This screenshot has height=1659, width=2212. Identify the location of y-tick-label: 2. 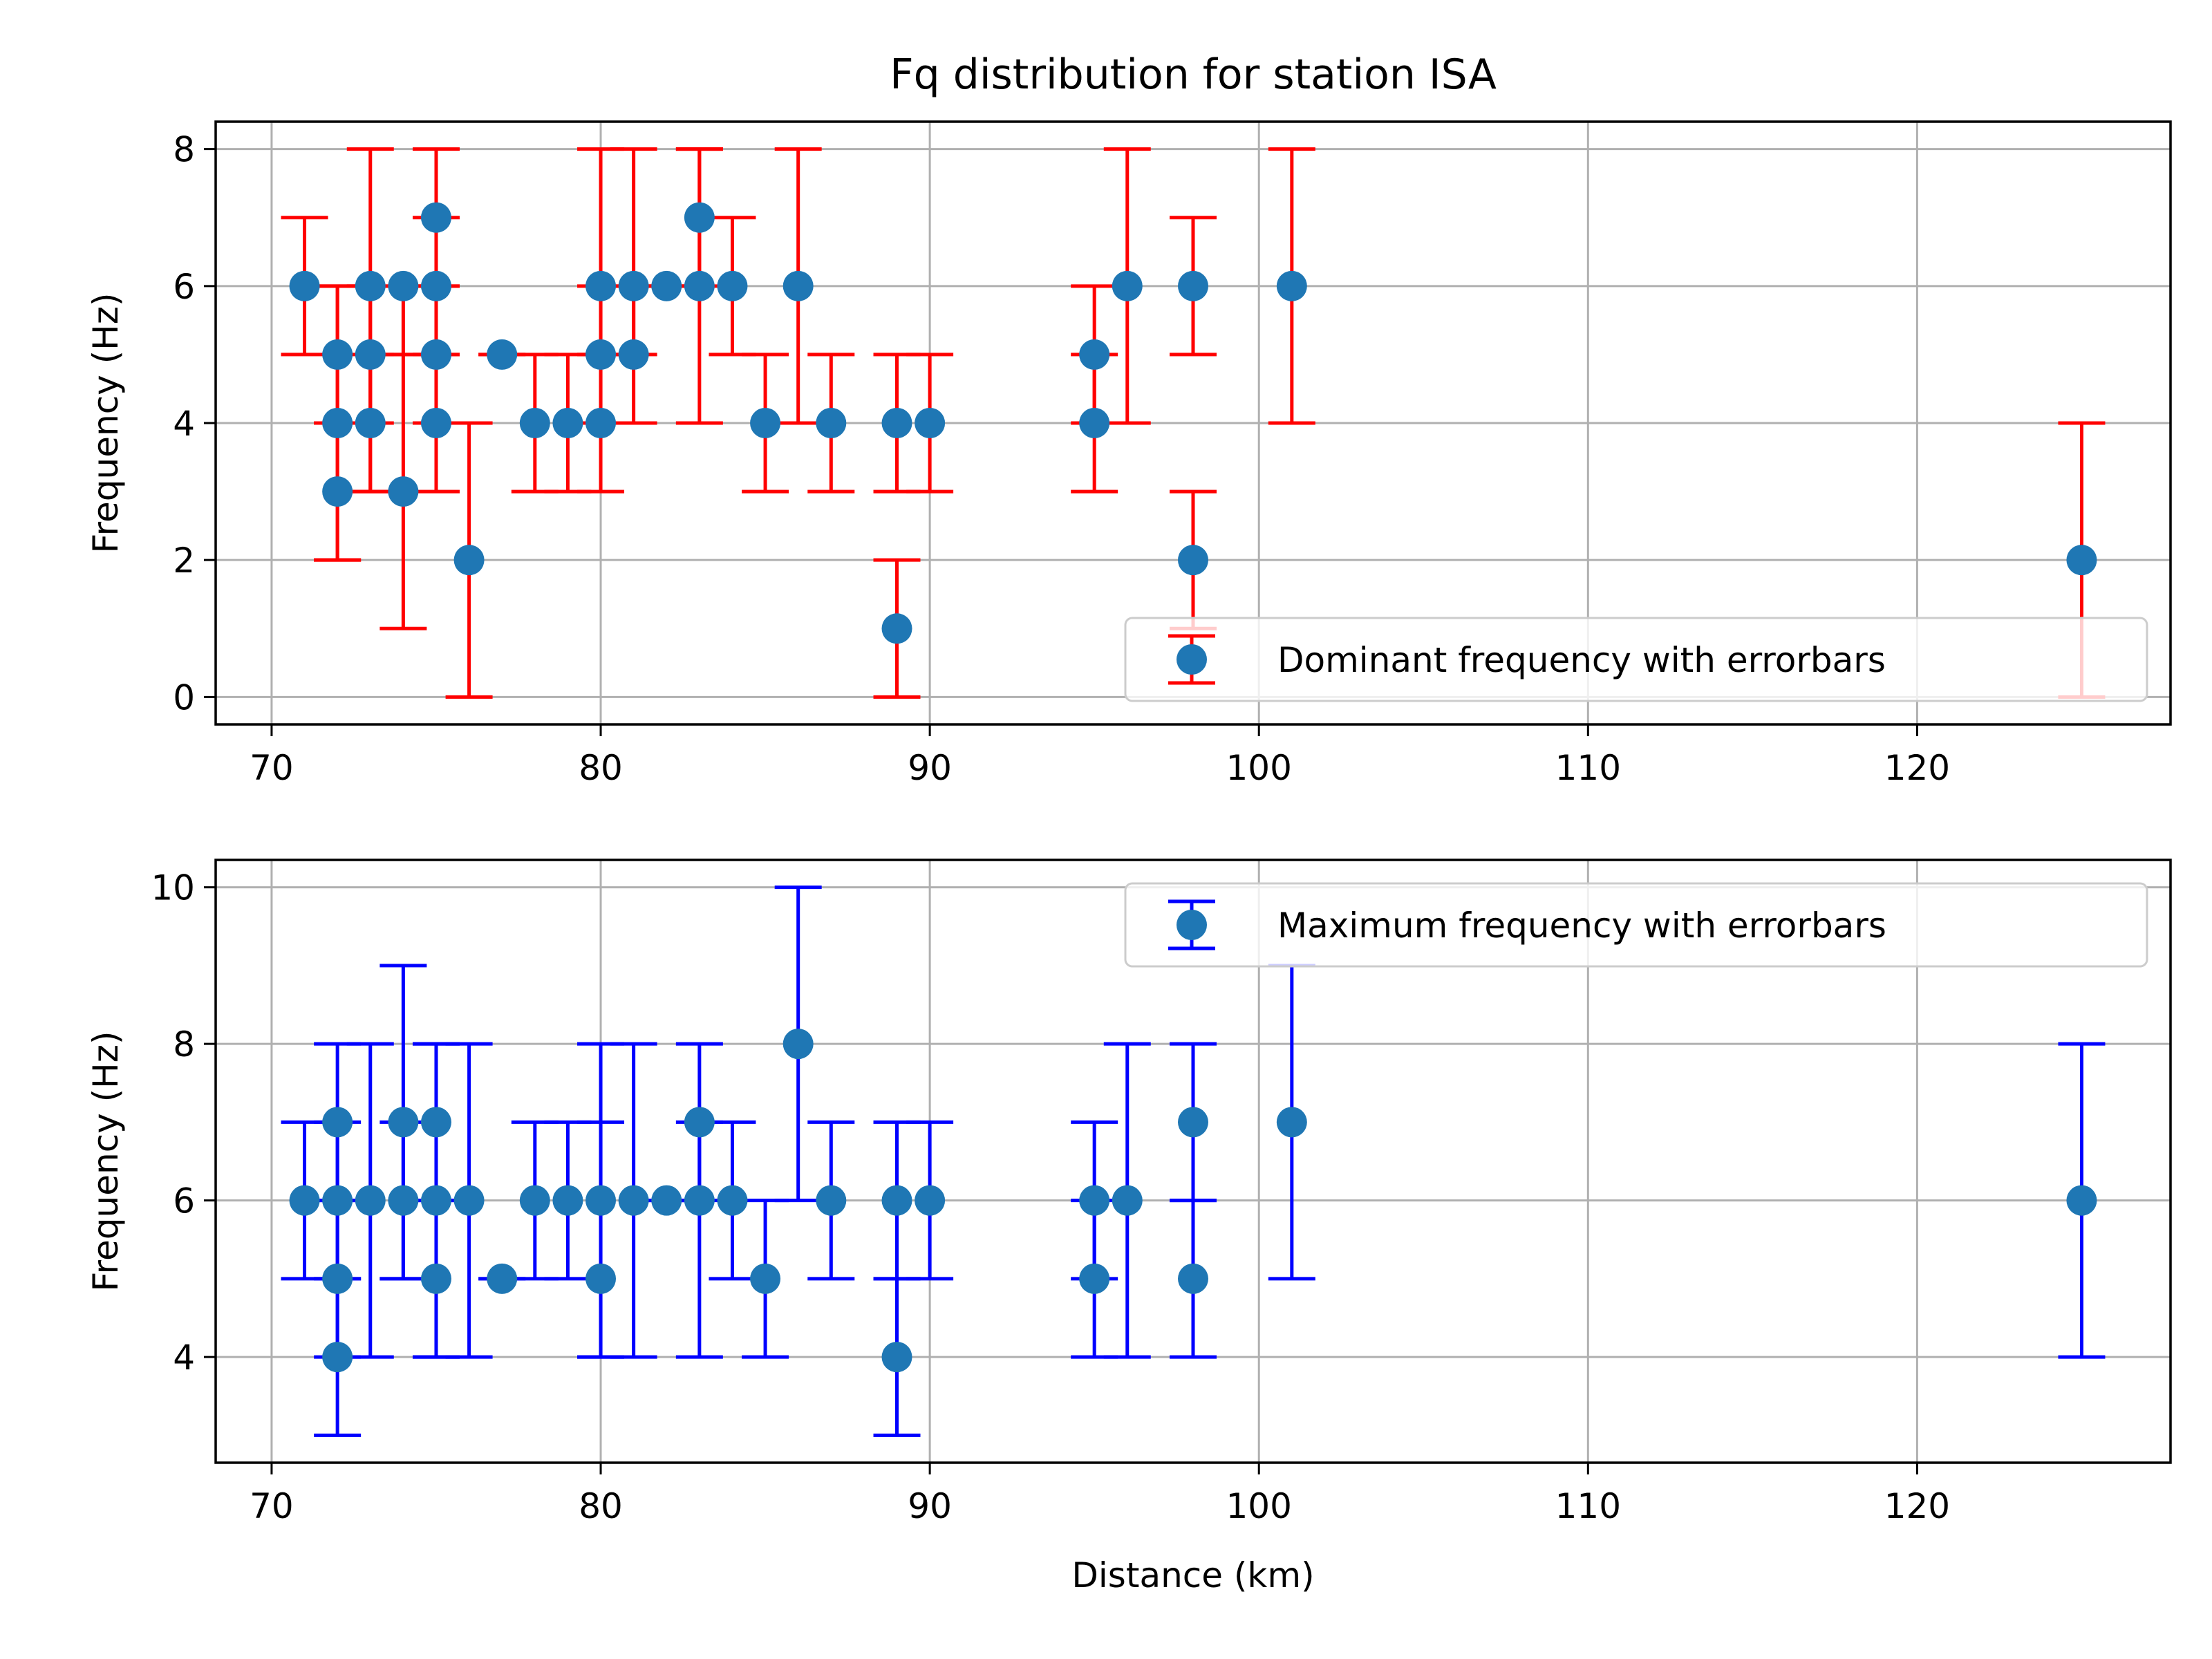
(184, 561).